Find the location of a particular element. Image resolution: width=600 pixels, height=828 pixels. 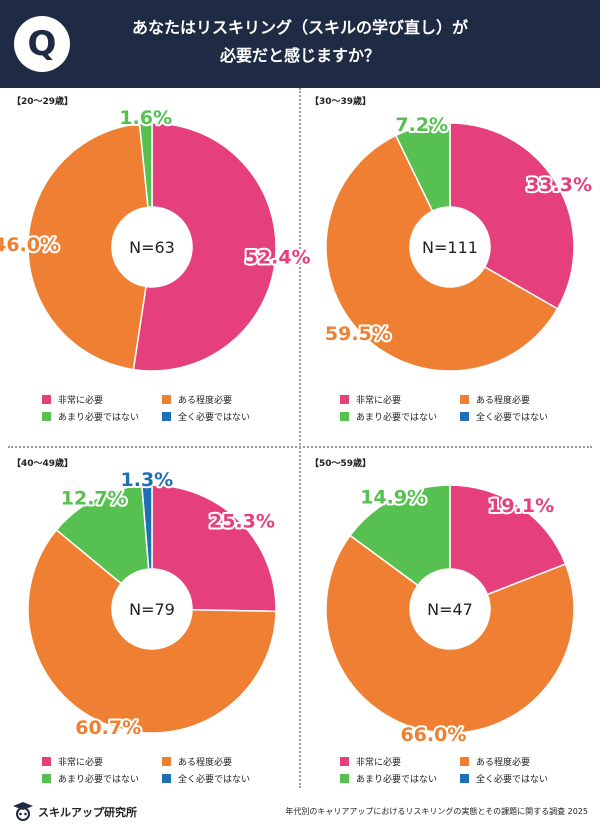

horizontal-divider is located at coordinates (300, 447).